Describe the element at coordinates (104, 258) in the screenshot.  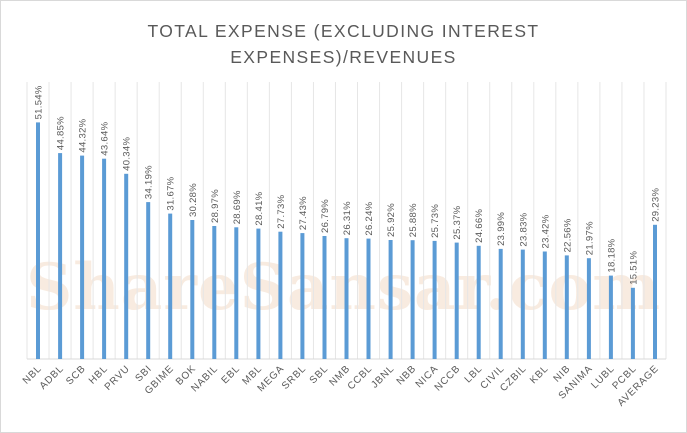
I see `bar-hbl` at that location.